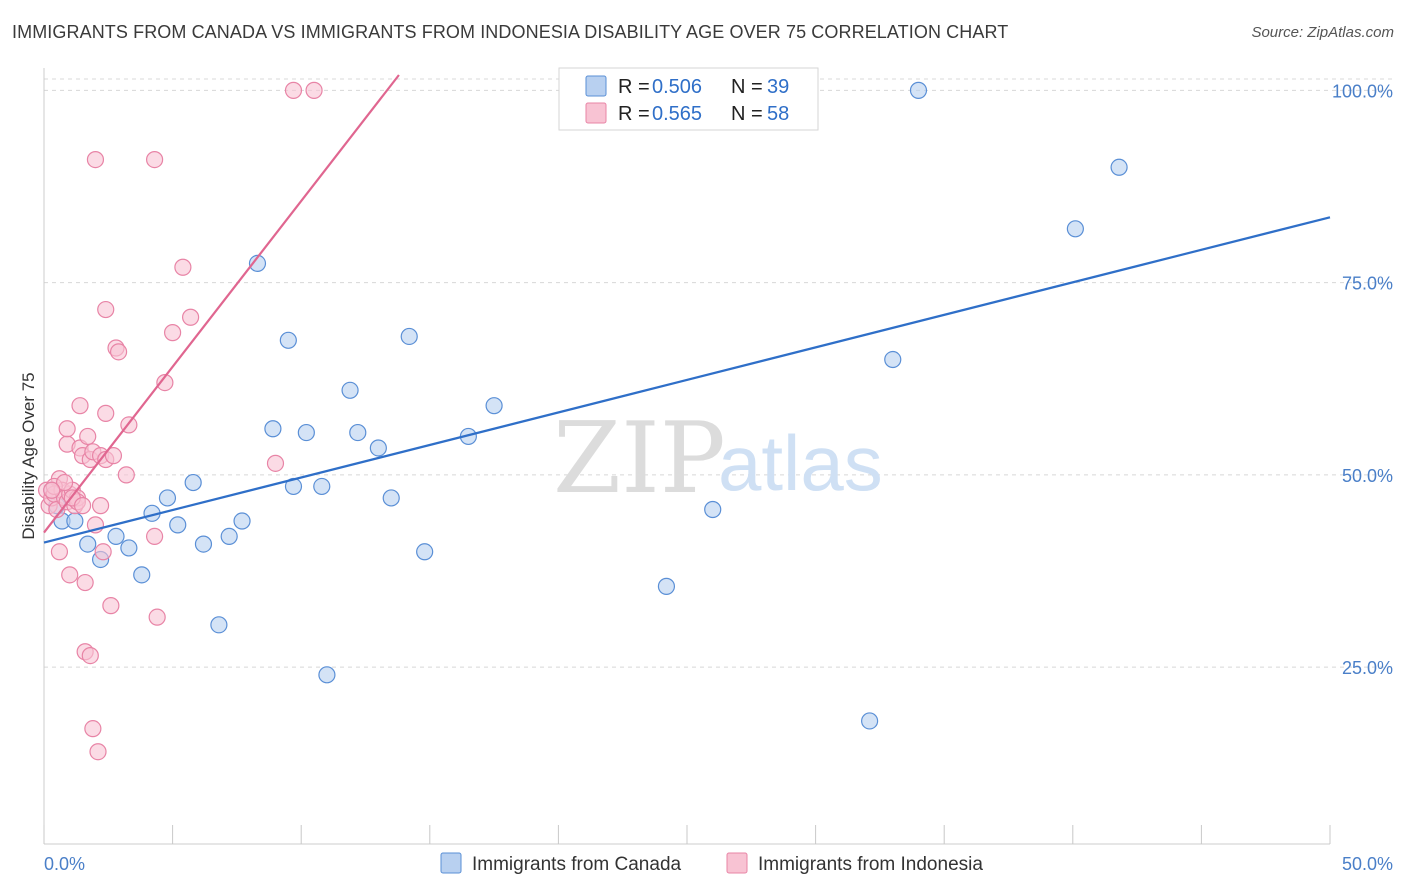  What do you see at coordinates (634, 87) in the screenshot?
I see `legend-r-label-canada: R =` at bounding box center [634, 87].